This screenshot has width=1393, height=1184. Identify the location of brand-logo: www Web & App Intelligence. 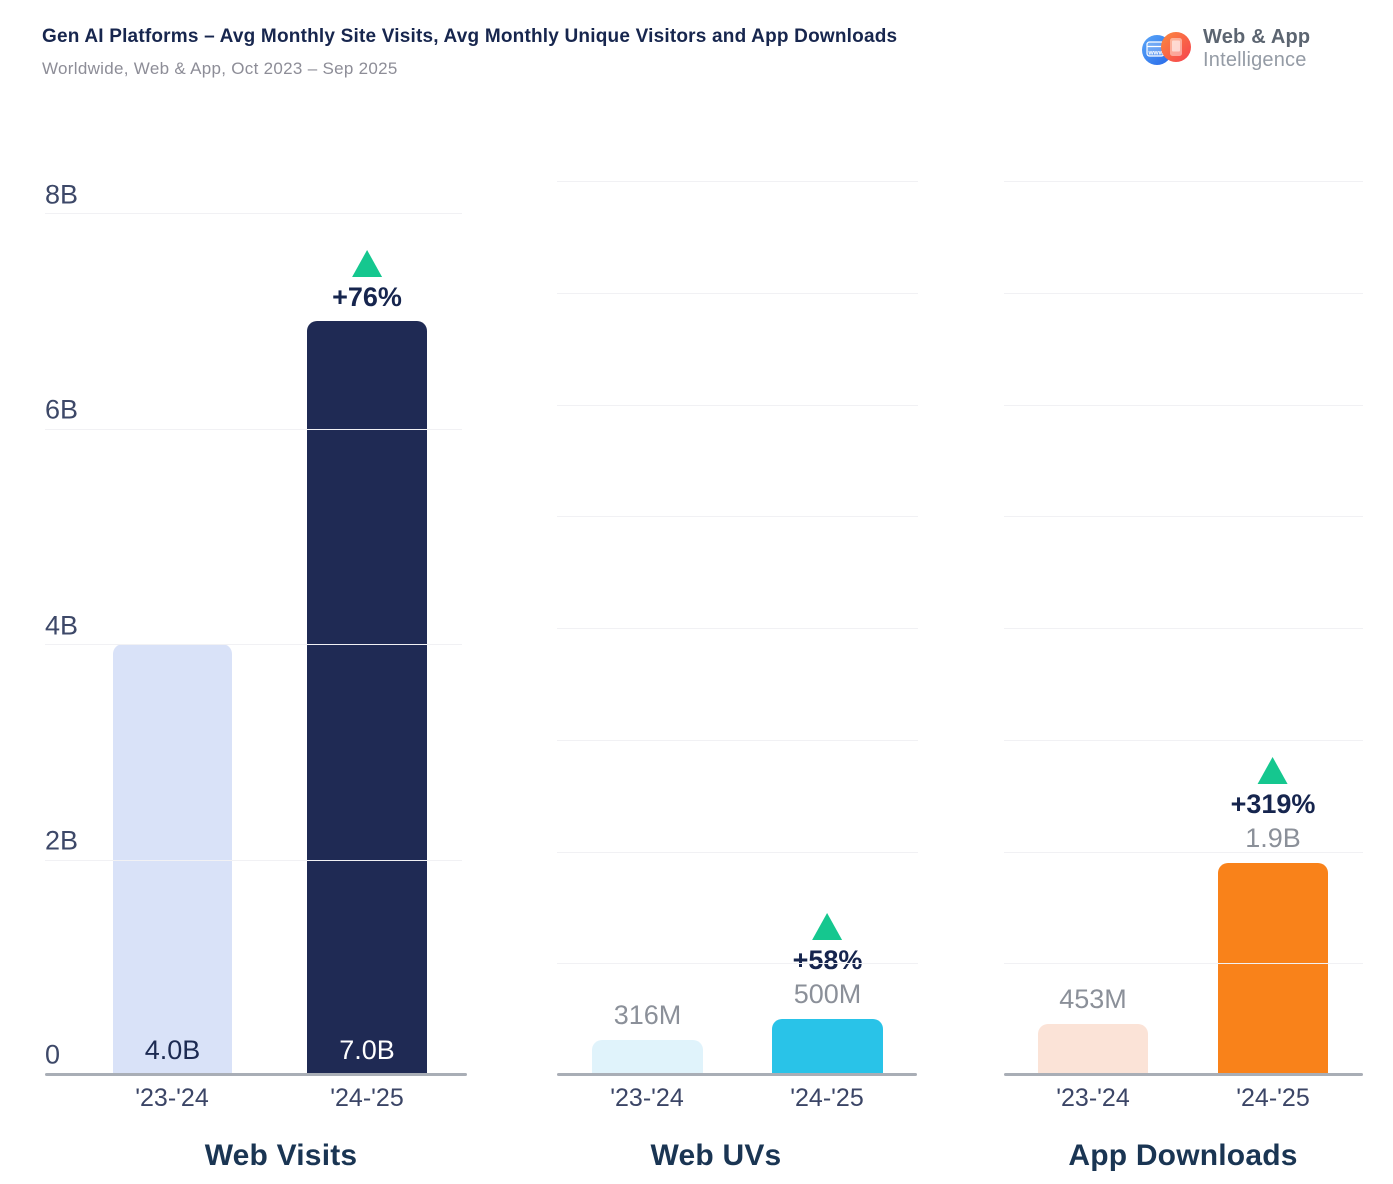
(1226, 49).